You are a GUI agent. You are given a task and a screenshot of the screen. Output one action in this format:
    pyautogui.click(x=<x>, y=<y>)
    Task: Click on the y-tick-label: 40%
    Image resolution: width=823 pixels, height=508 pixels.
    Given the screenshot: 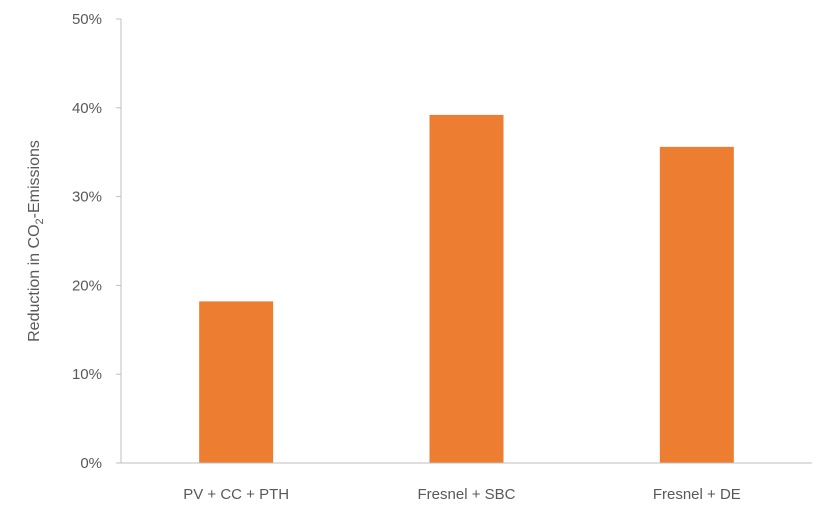 What is the action you would take?
    pyautogui.click(x=87, y=108)
    